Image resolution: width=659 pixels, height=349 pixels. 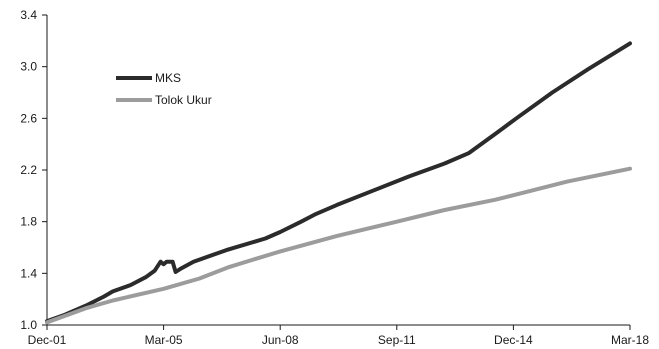 I want to click on y-tick-label: 1.8, so click(x=28, y=222).